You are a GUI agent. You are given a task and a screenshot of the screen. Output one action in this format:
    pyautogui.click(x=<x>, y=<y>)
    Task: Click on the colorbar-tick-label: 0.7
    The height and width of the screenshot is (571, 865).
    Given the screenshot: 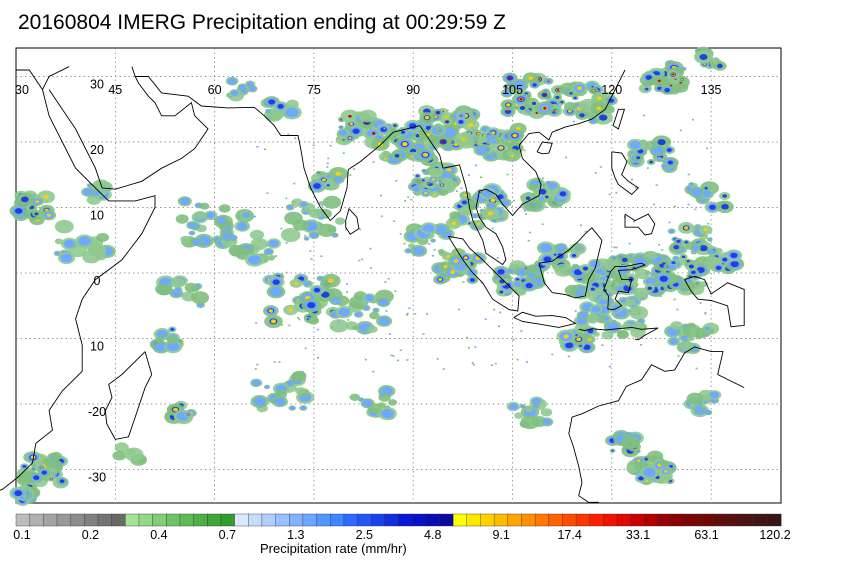 What is the action you would take?
    pyautogui.click(x=227, y=535)
    